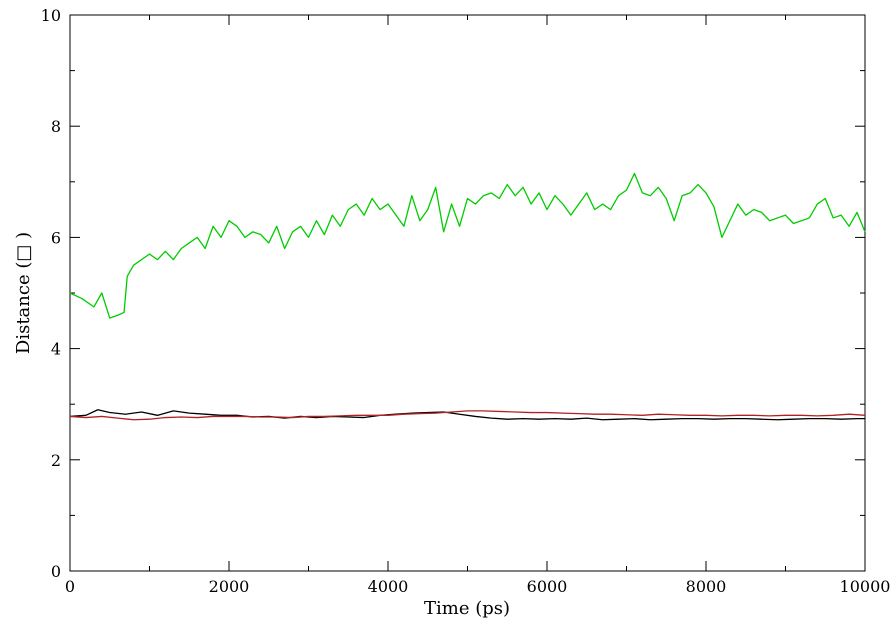  Describe the element at coordinates (23, 293) in the screenshot. I see `y-axis-label: Distance (□ )` at that location.